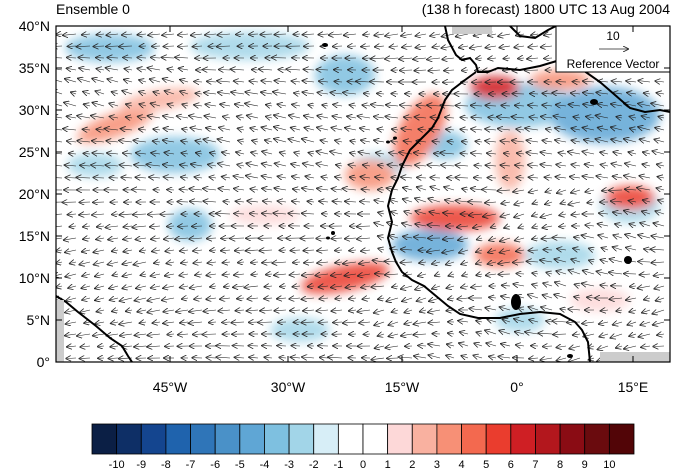 This screenshot has height=471, width=673. I want to click on lon-label-15w: 15°W, so click(402, 387).